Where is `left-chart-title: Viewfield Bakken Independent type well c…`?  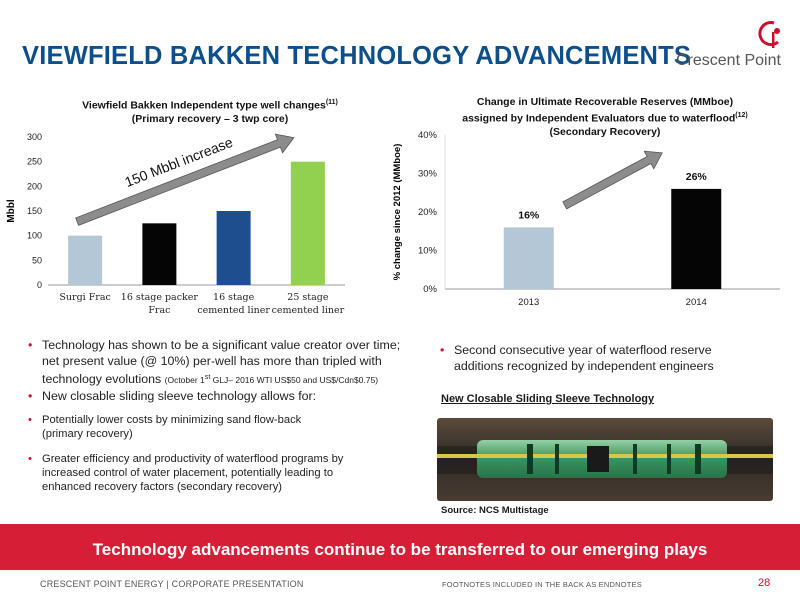
left-chart-title: Viewfield Bakken Independent type well c… is located at coordinates (210, 111).